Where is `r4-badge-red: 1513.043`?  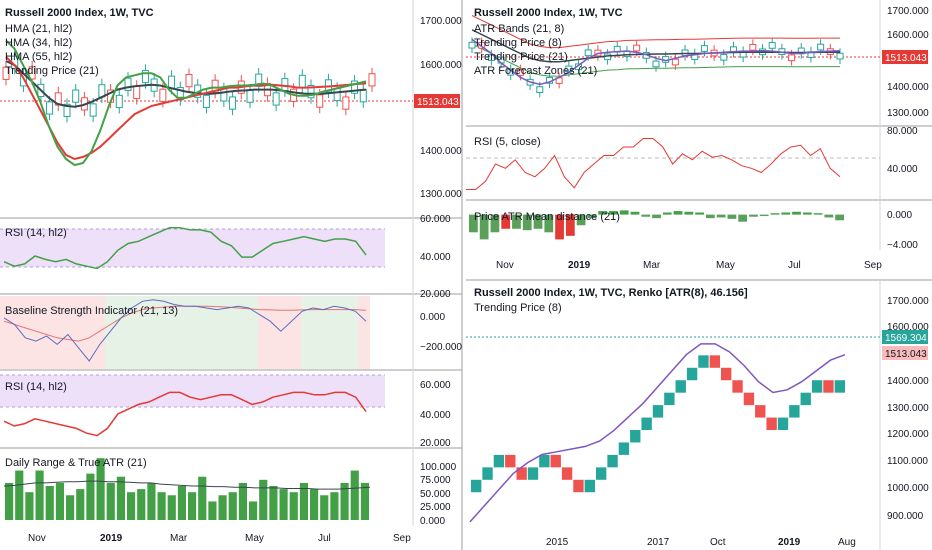 r4-badge-red: 1513.043 is located at coordinates (906, 354).